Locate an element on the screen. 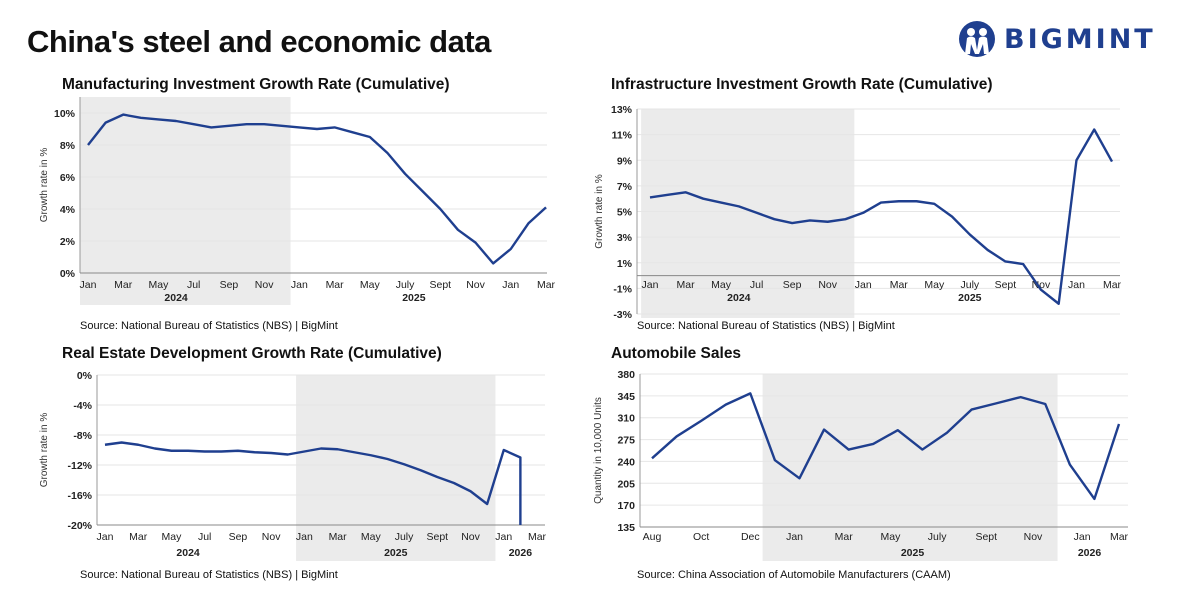 This screenshot has width=1200, height=600. y-tick-label: 6% is located at coordinates (68, 178).